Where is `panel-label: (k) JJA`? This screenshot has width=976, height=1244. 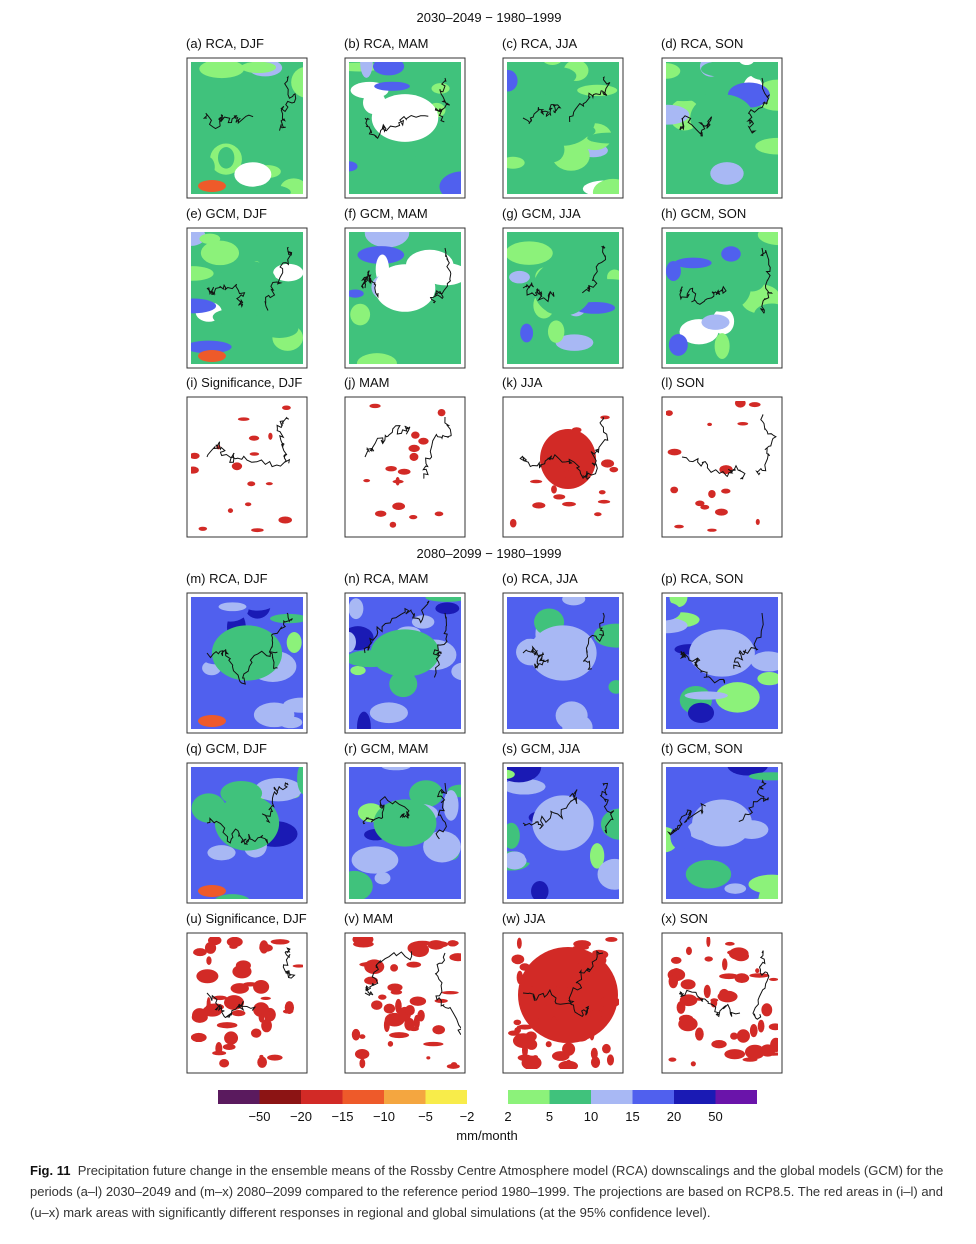
panel-label: (k) JJA is located at coordinates (522, 382).